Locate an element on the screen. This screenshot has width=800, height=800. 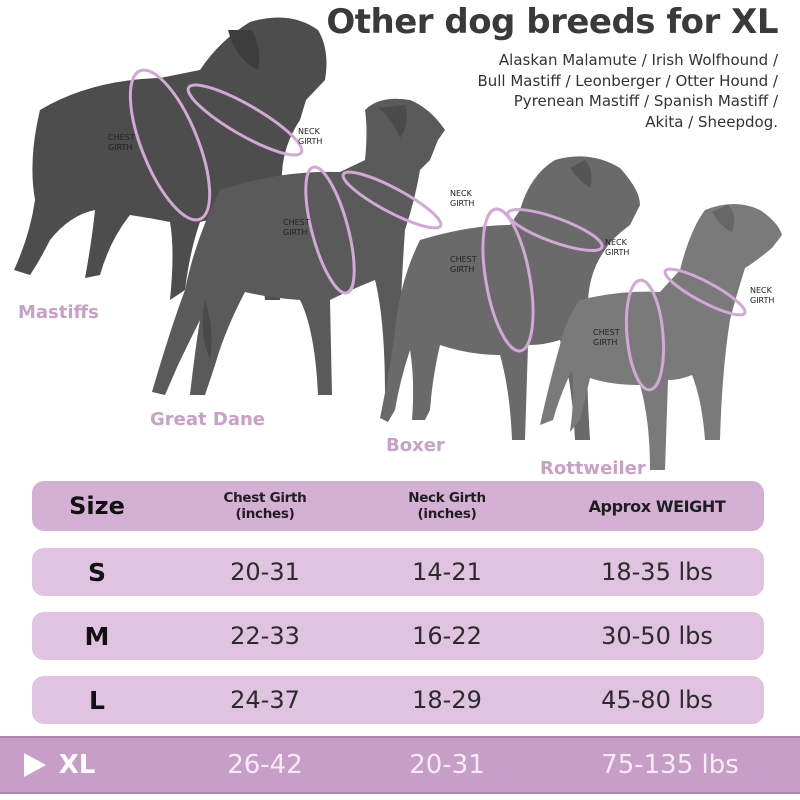
boxer-neck-label-2: GIRTH is located at coordinates (617, 252).